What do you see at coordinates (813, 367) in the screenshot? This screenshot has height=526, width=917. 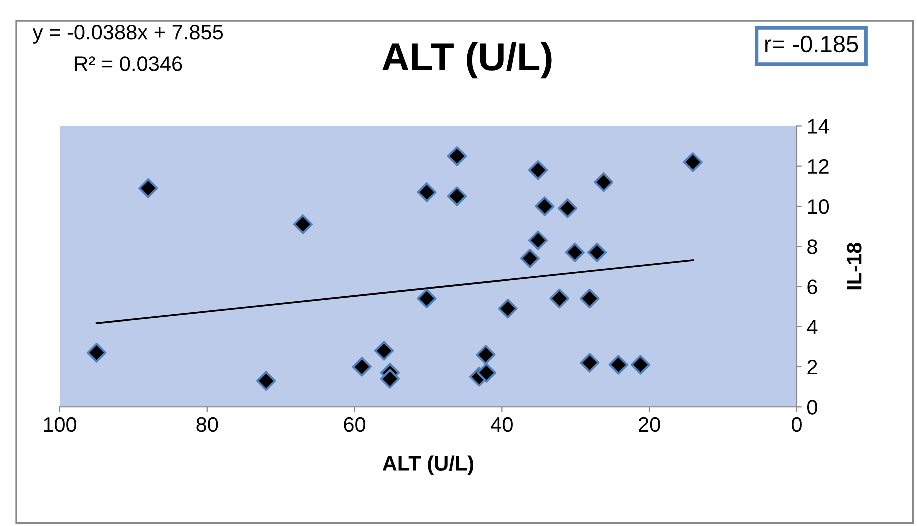 I see `y-tick-label: 2` at bounding box center [813, 367].